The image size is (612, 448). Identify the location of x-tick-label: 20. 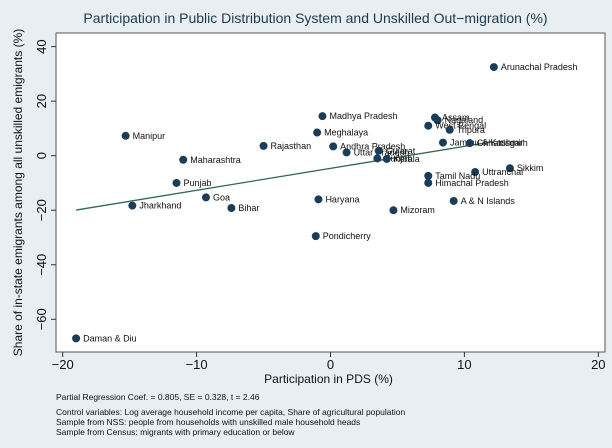
(598, 364).